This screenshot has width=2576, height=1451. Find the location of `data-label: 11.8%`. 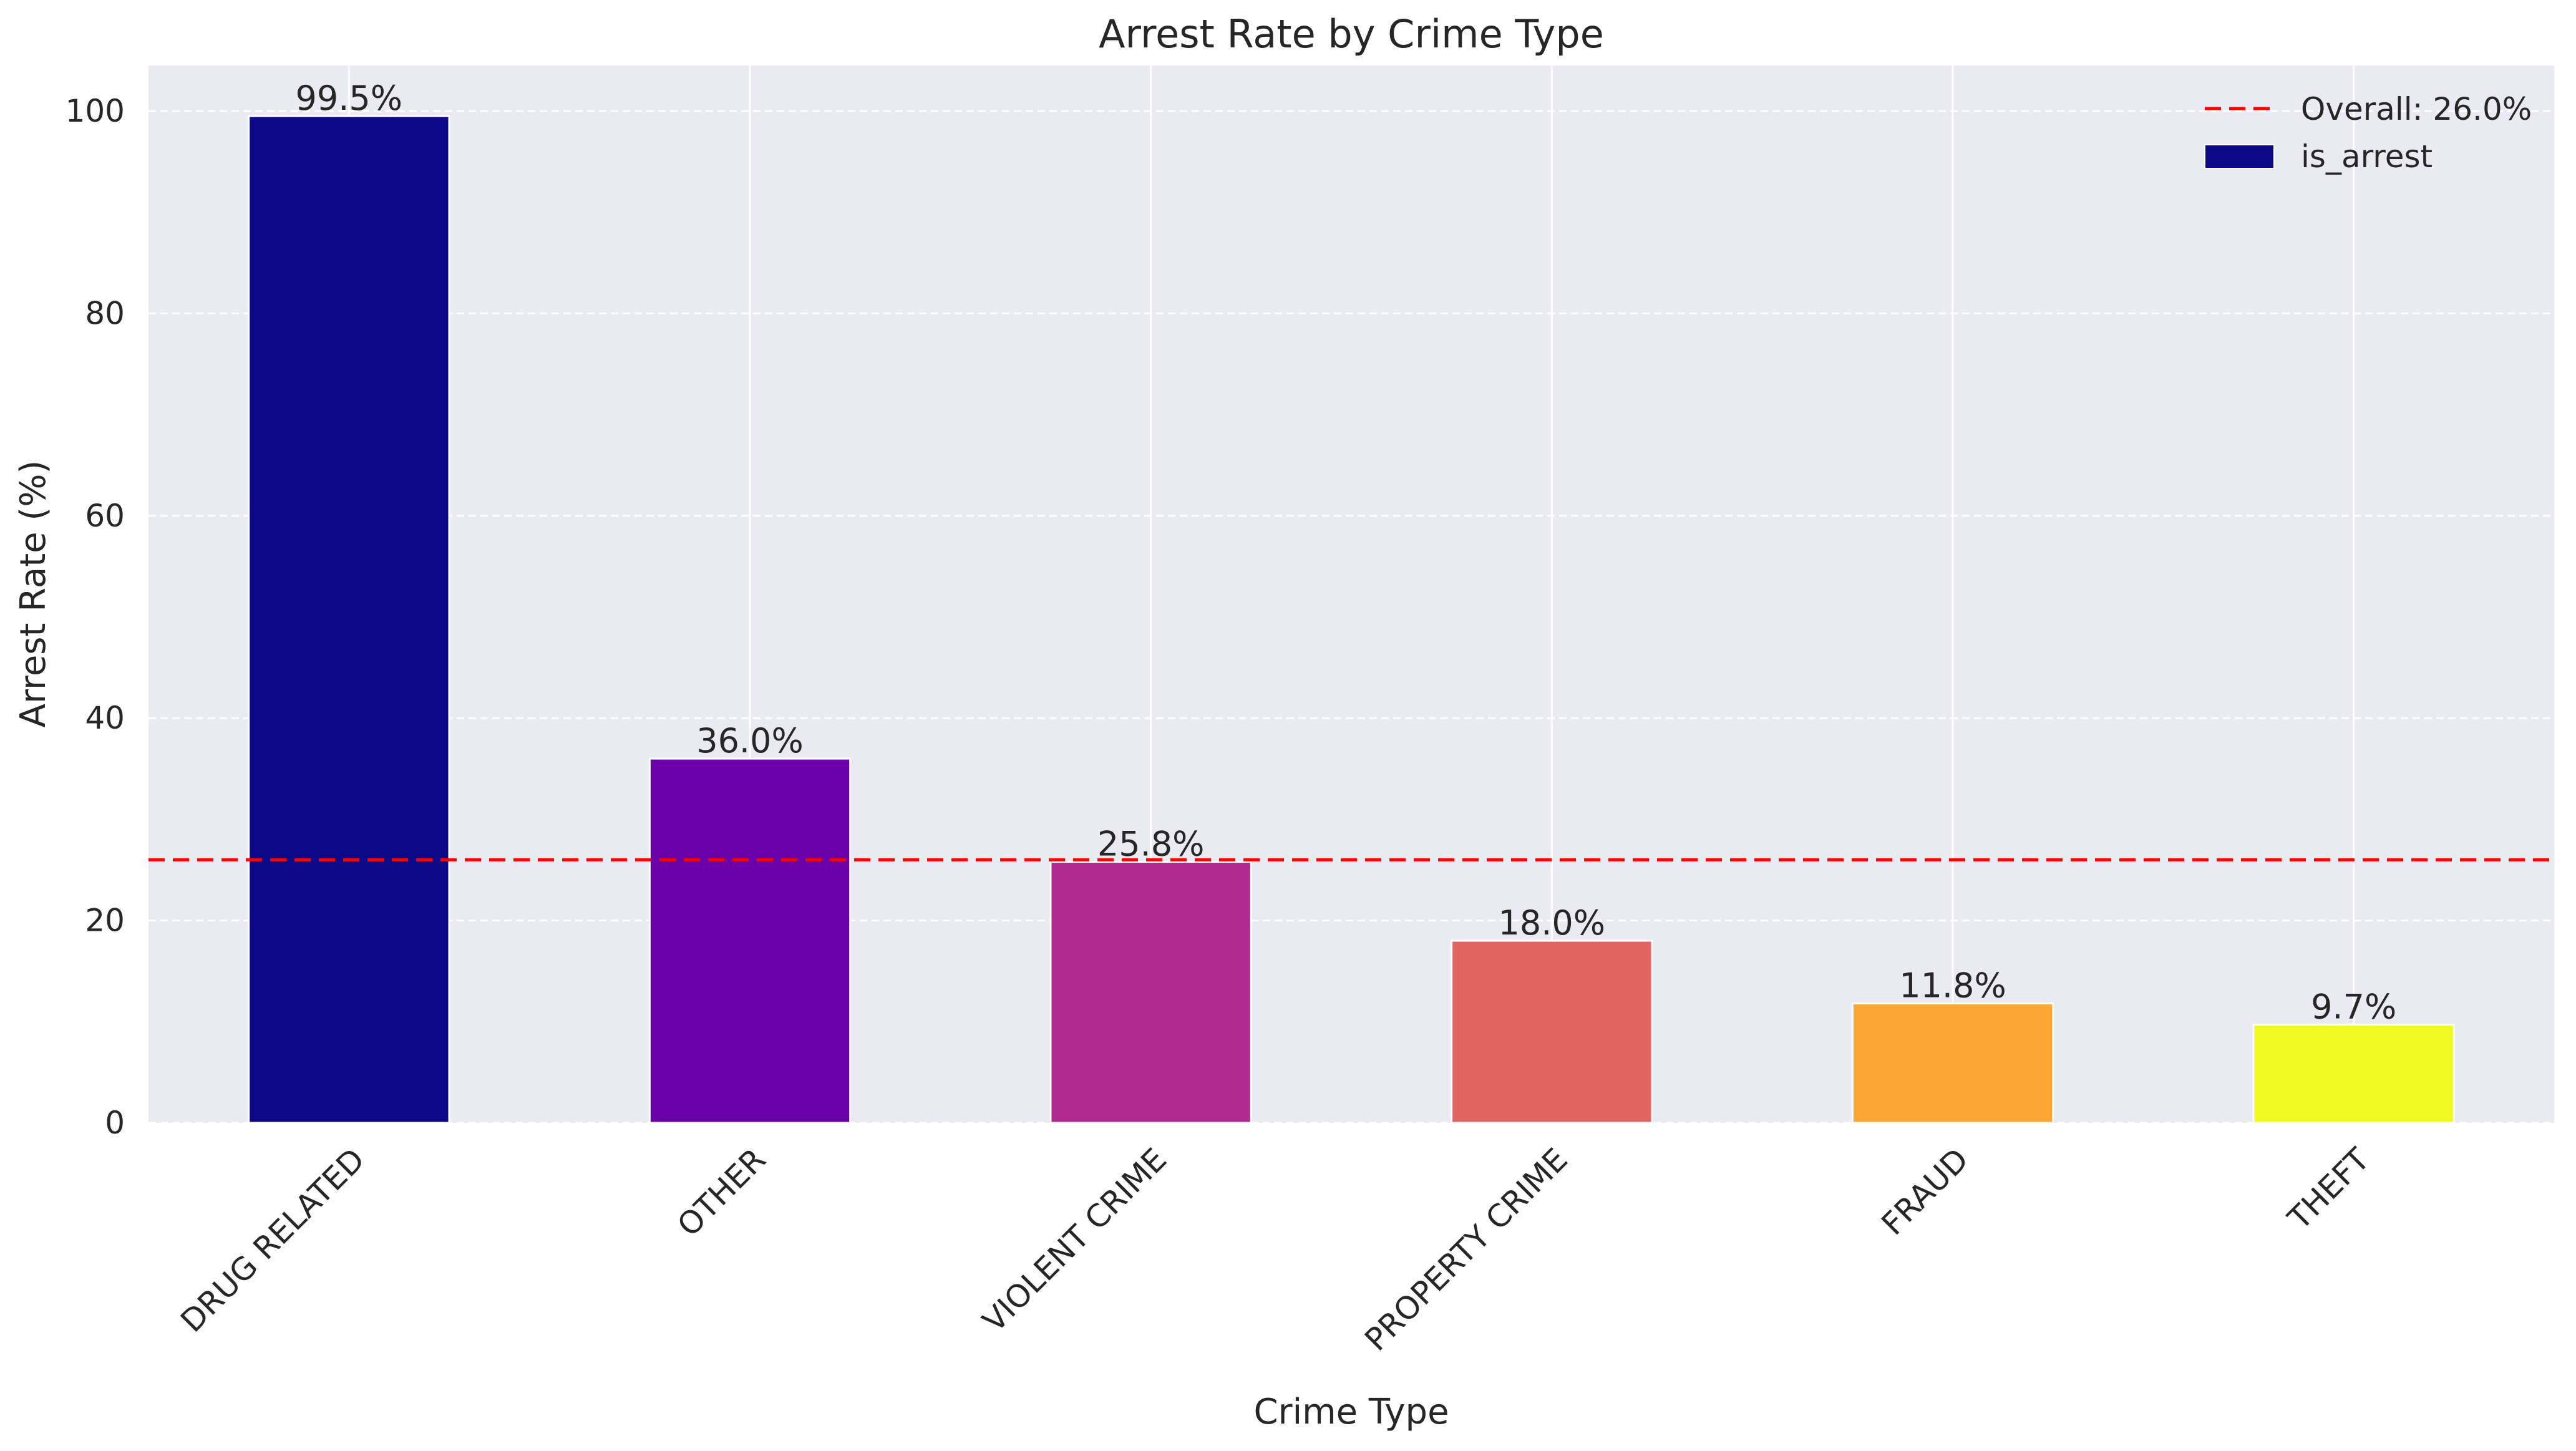

data-label: 11.8% is located at coordinates (1952, 986).